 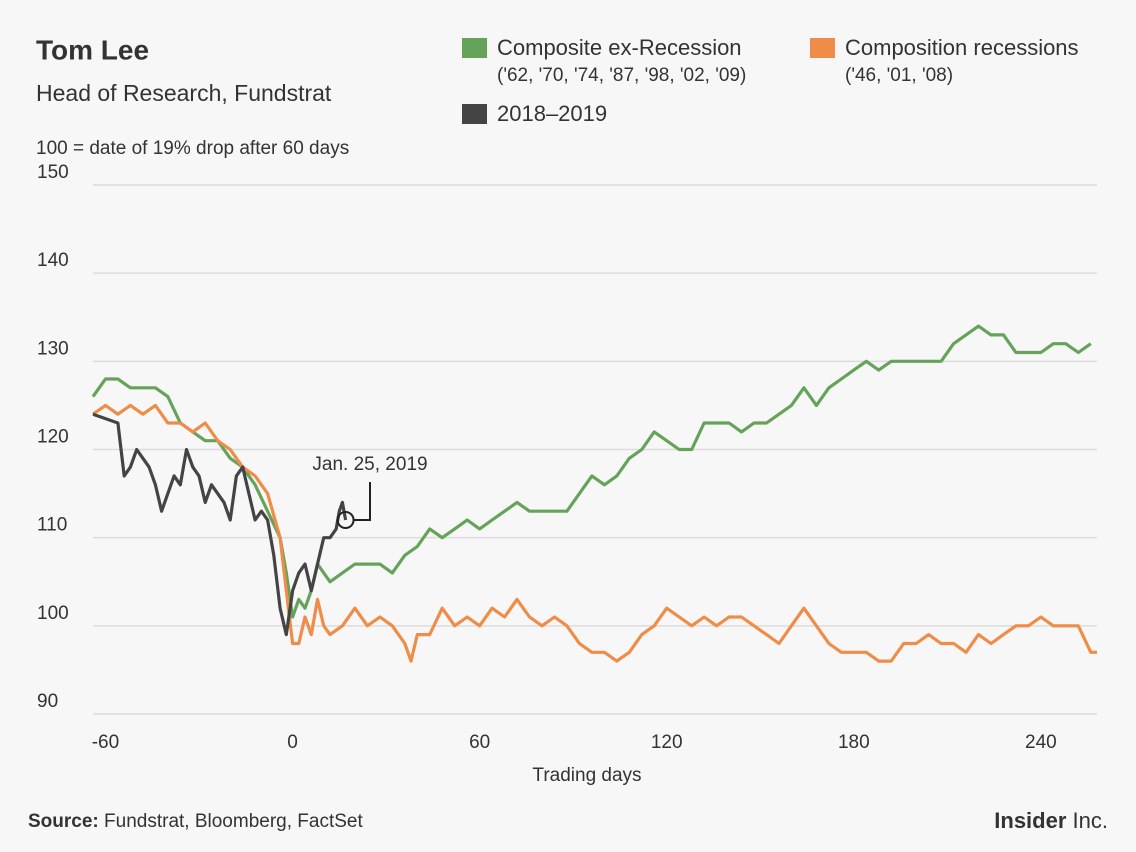 What do you see at coordinates (105, 742) in the screenshot?
I see `x-tick-label: -60` at bounding box center [105, 742].